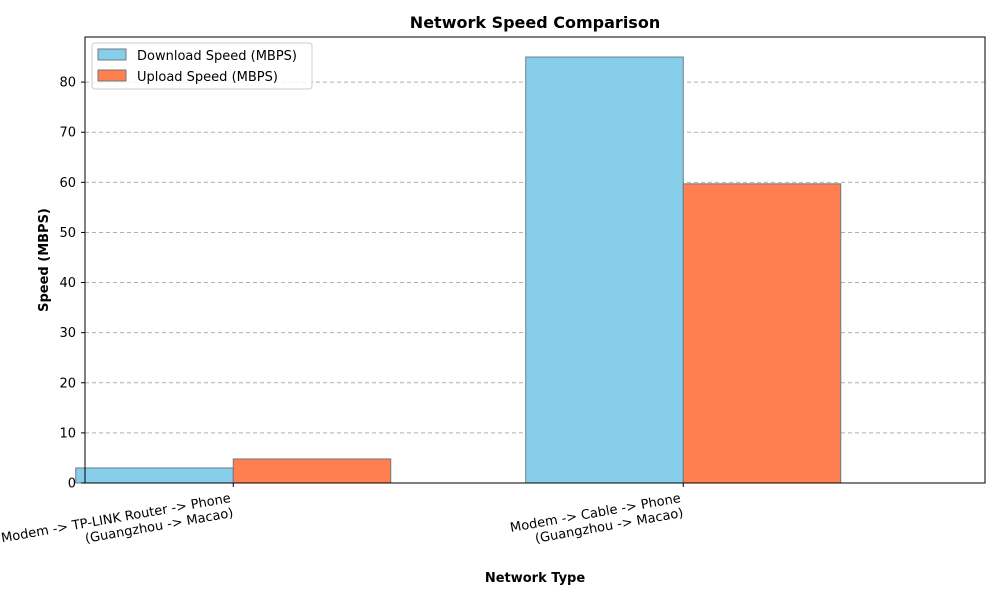  I want to click on y-tick-label: 30, so click(67, 333).